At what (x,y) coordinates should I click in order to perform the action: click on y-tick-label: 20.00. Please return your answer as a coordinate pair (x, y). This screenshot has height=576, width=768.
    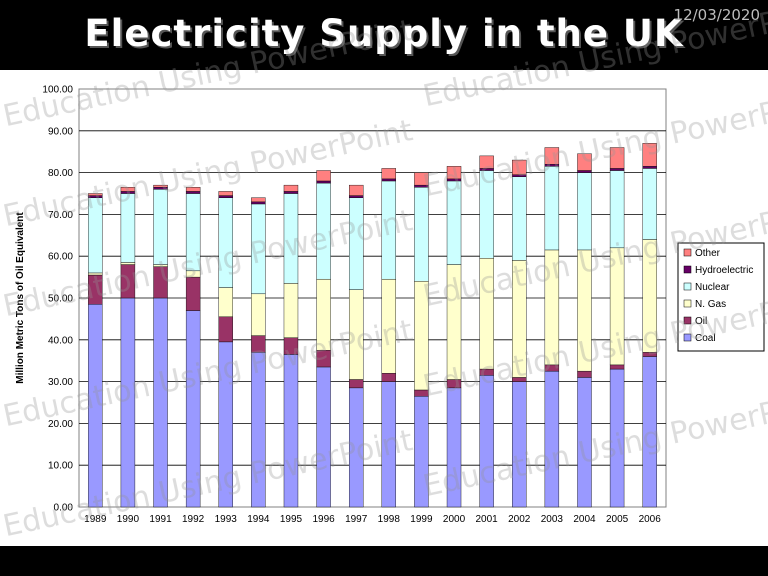
    Looking at the image, I should click on (60, 424).